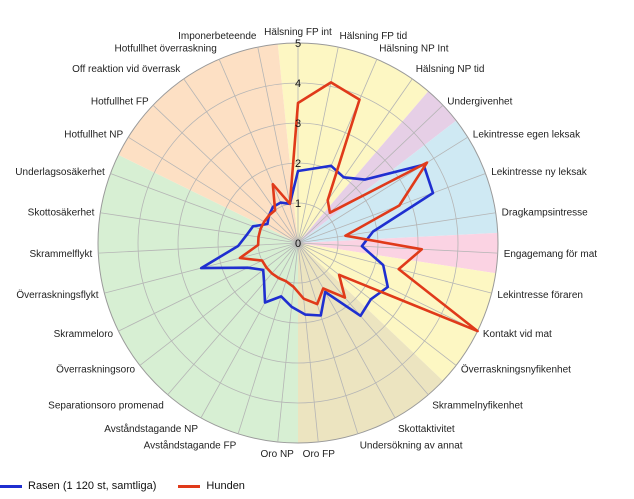 The image size is (634, 499). Describe the element at coordinates (516, 370) in the screenshot. I see `category-label: Överraskningsnyfikenhet` at that location.